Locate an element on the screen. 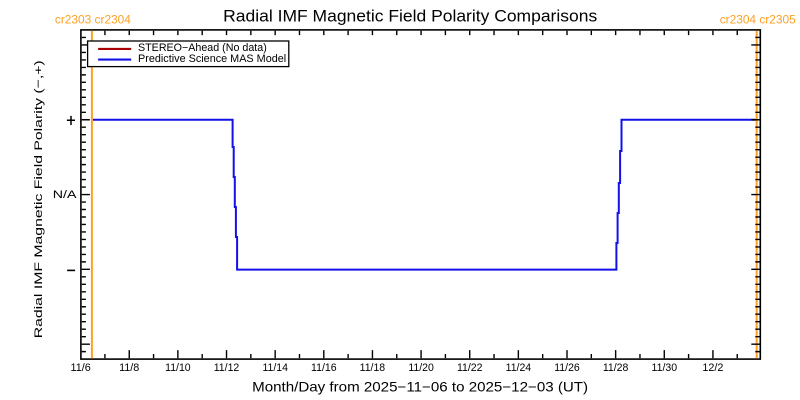 Image resolution: width=800 pixels, height=400 pixels. svg-text: 11/30 is located at coordinates (665, 368).